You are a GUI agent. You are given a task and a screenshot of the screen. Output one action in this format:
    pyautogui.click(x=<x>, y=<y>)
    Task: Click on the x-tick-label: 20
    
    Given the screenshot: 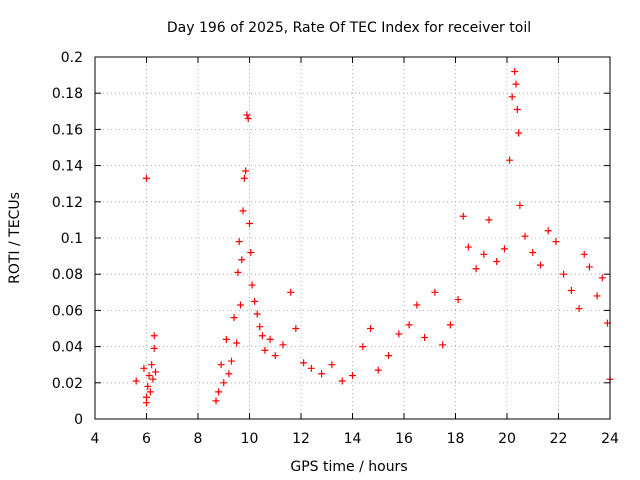 What is the action you would take?
    pyautogui.click(x=507, y=439)
    